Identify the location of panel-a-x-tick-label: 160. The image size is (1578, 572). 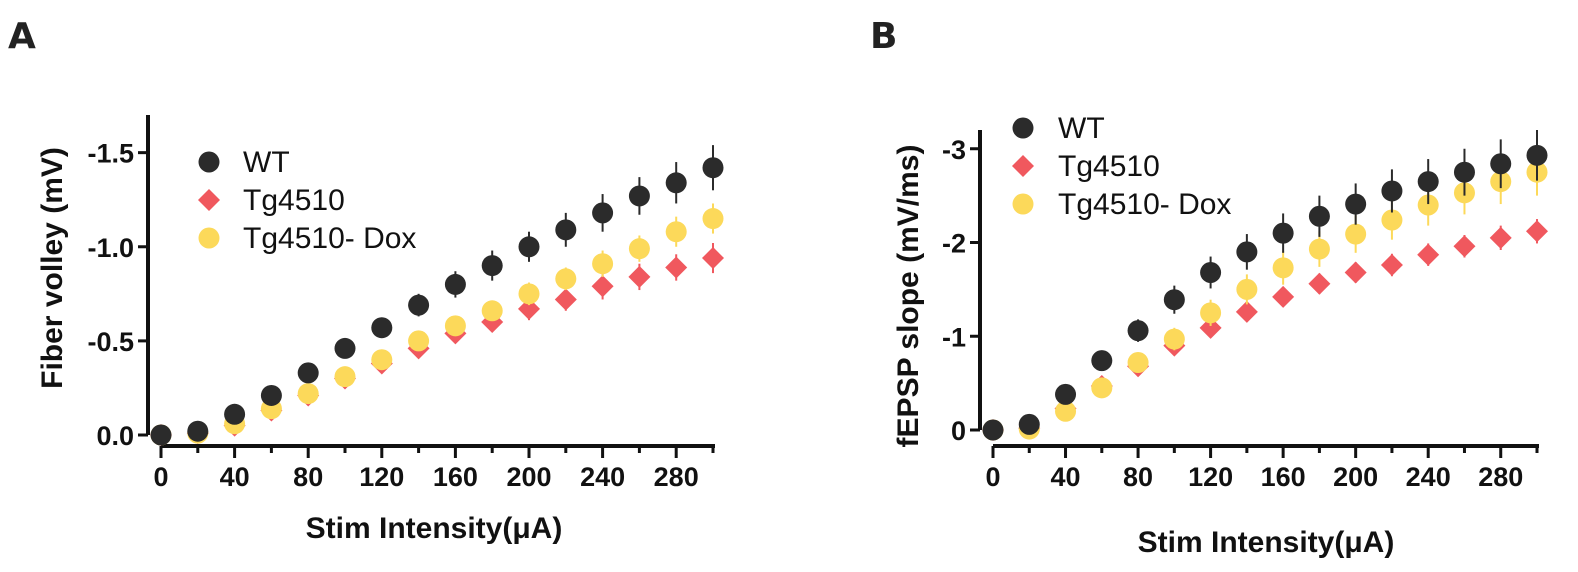
(455, 477).